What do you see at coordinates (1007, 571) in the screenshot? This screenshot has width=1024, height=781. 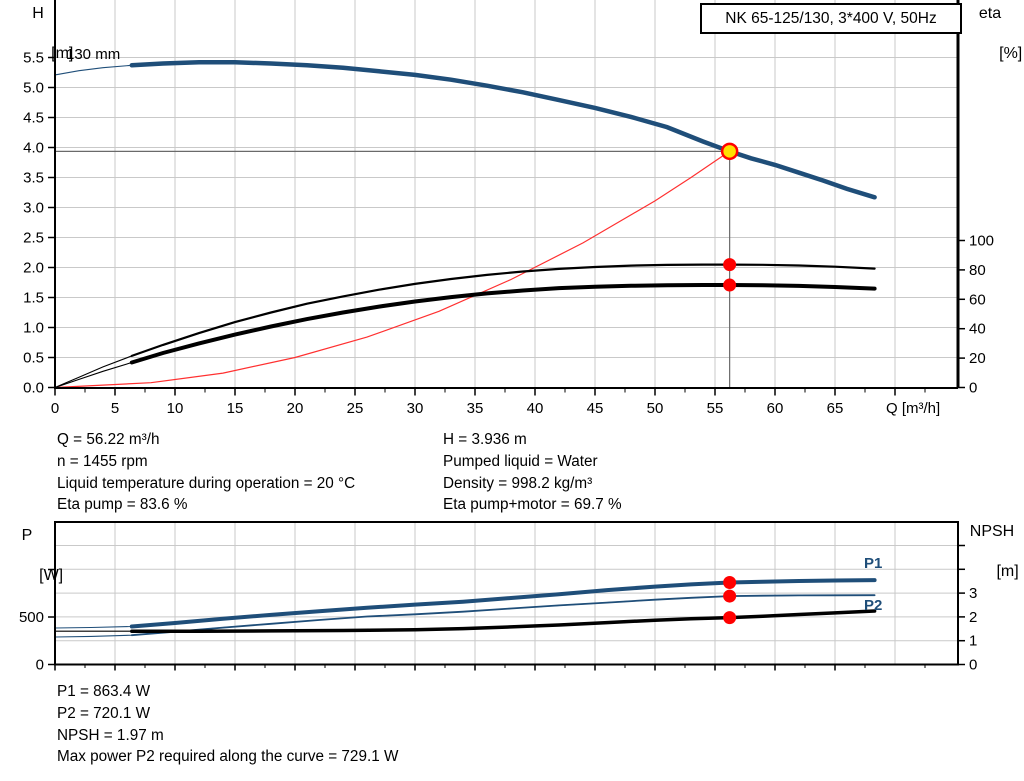 I see `npsh-axis-title-line2: [m]` at bounding box center [1007, 571].